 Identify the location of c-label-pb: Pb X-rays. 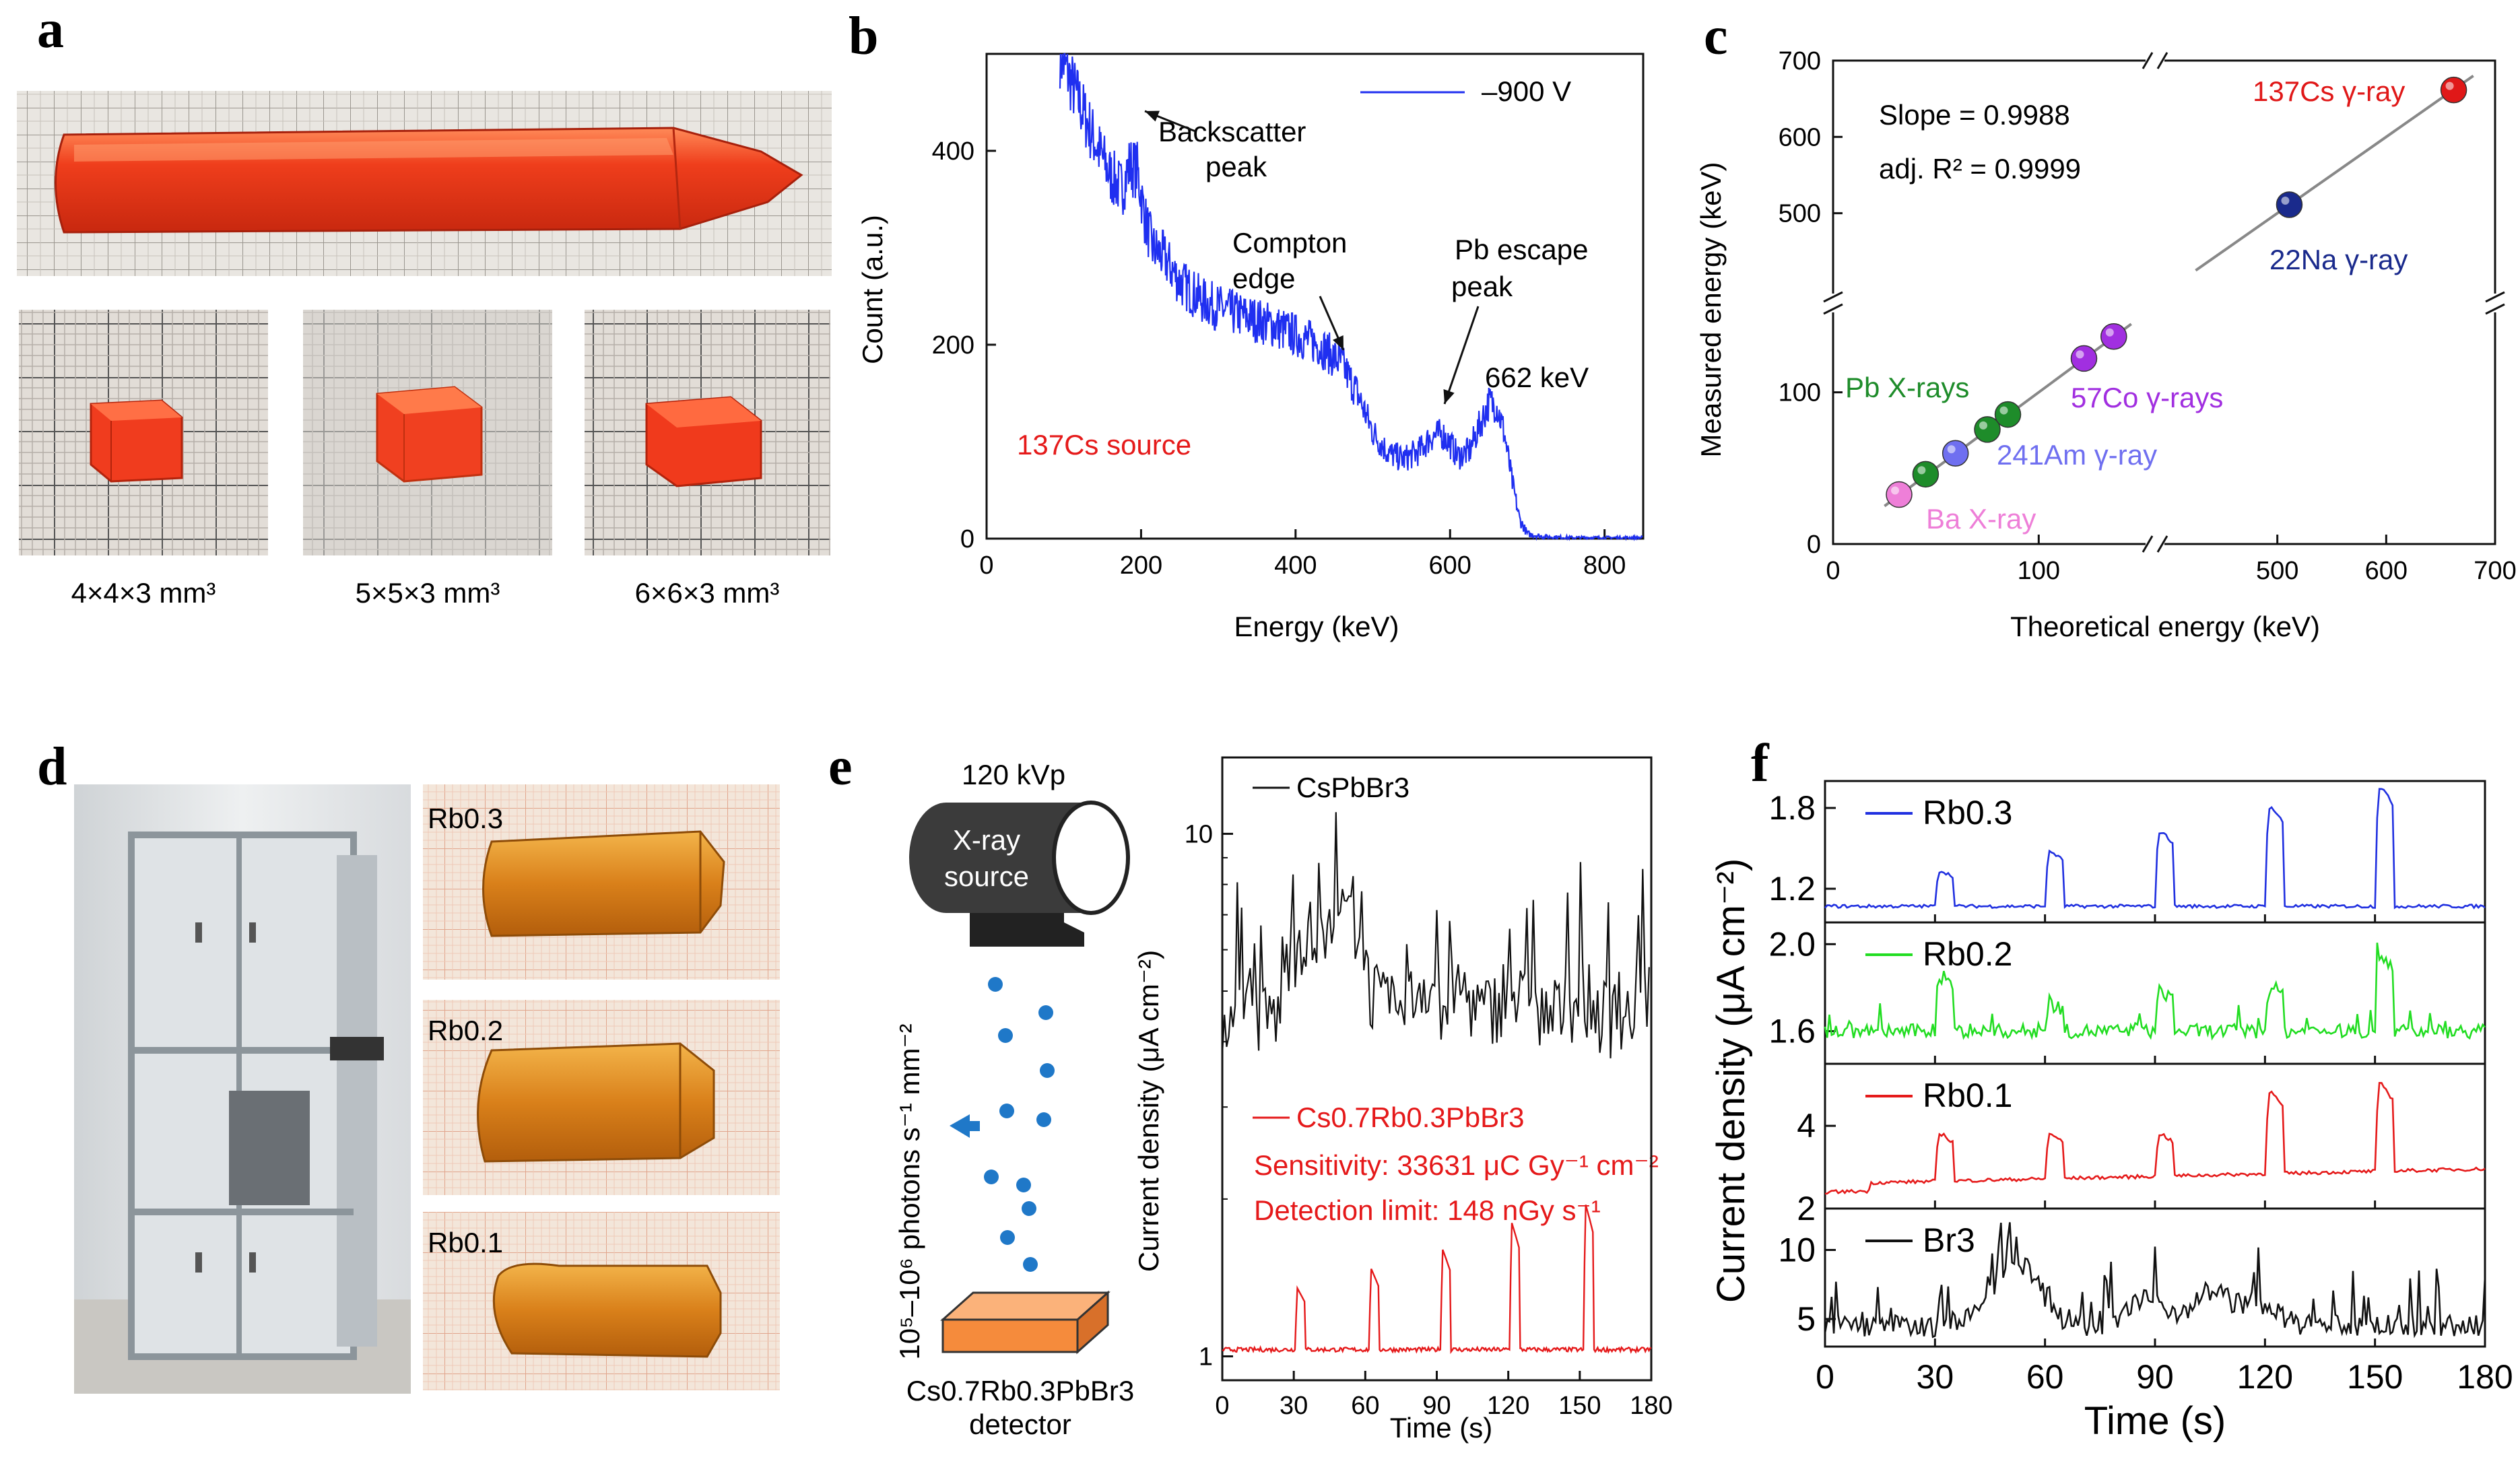
(1907, 387).